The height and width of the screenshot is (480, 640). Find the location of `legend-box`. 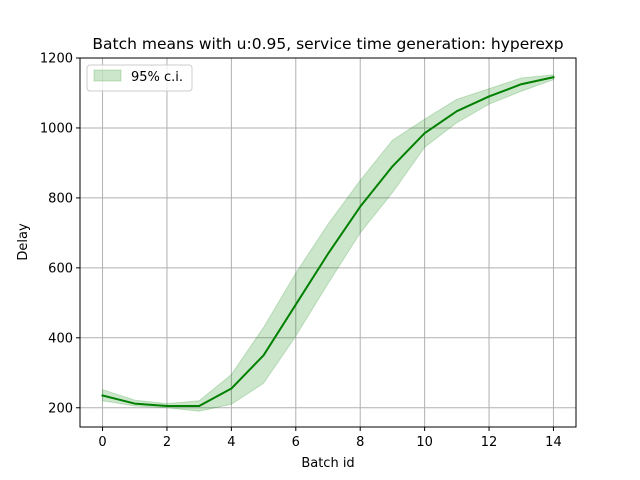

legend-box is located at coordinates (139, 78).